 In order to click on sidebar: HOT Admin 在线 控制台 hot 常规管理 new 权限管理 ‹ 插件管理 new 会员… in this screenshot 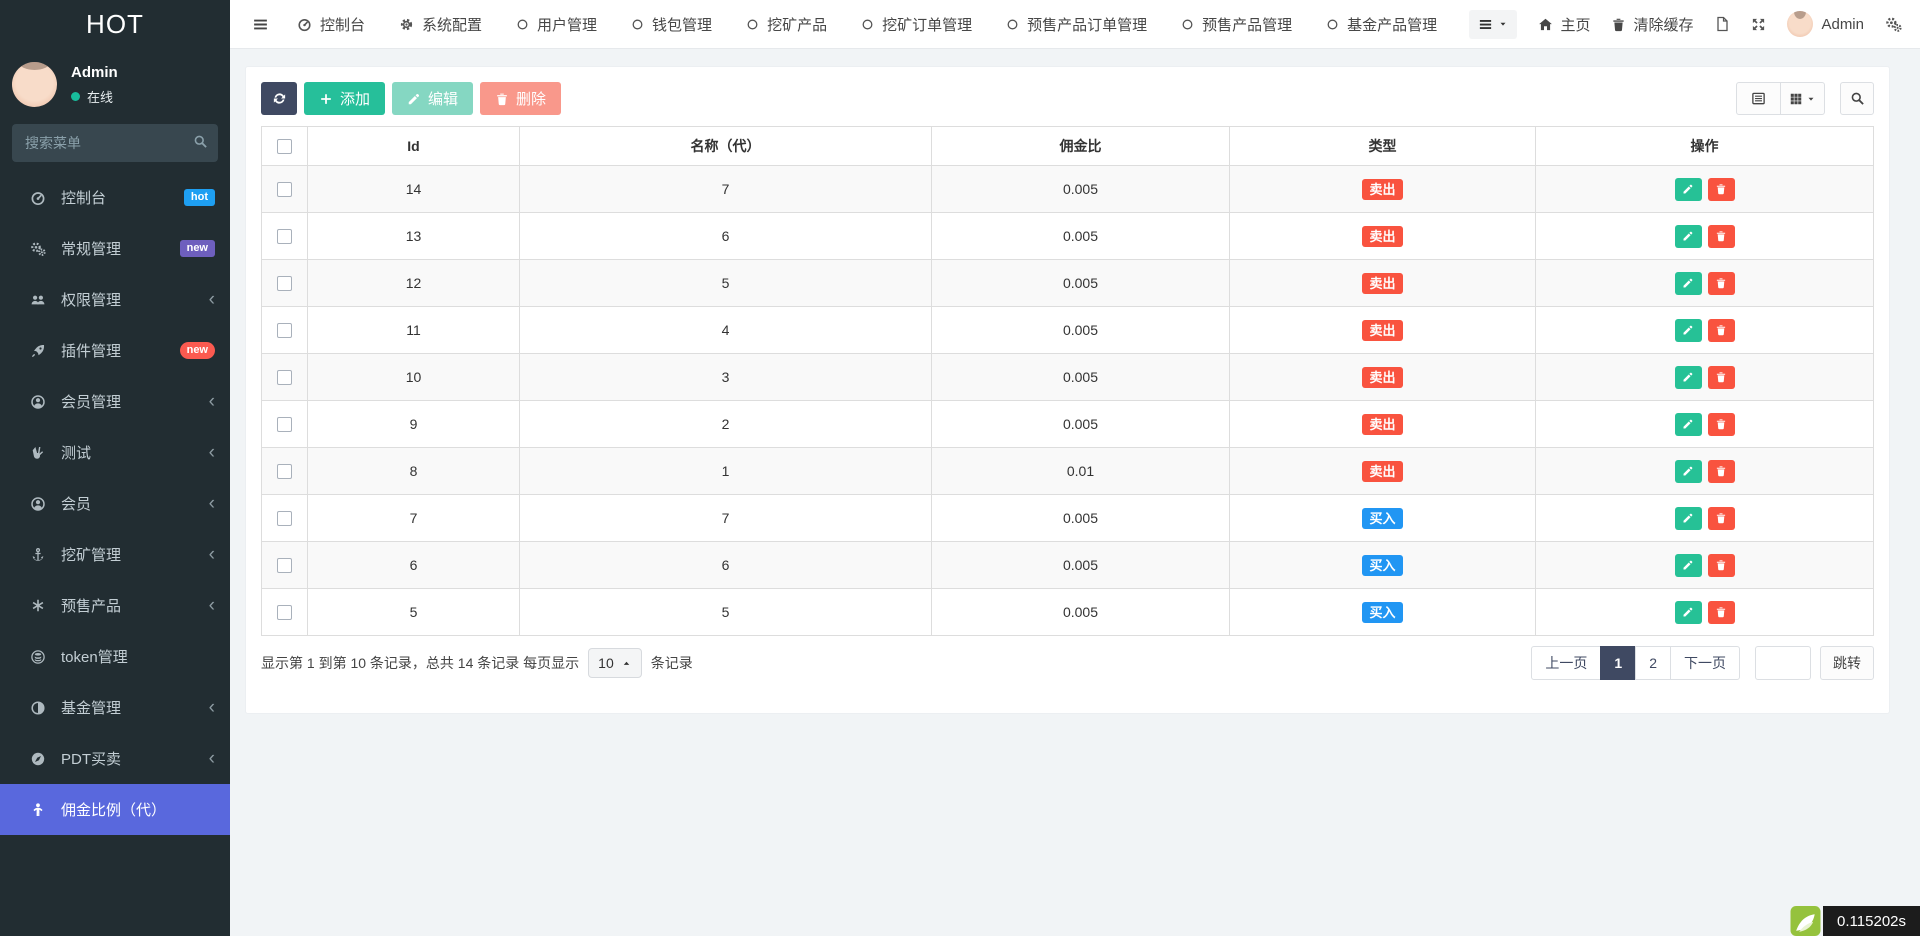, I will do `click(115, 468)`.